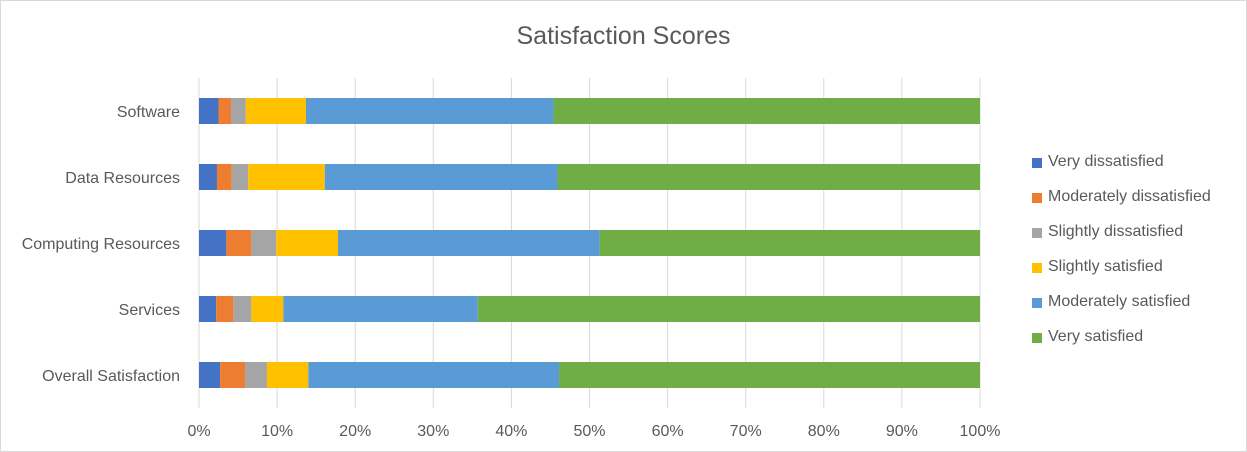 The width and height of the screenshot is (1247, 452). Describe the element at coordinates (668, 431) in the screenshot. I see `x-tick-label: 60%` at that location.